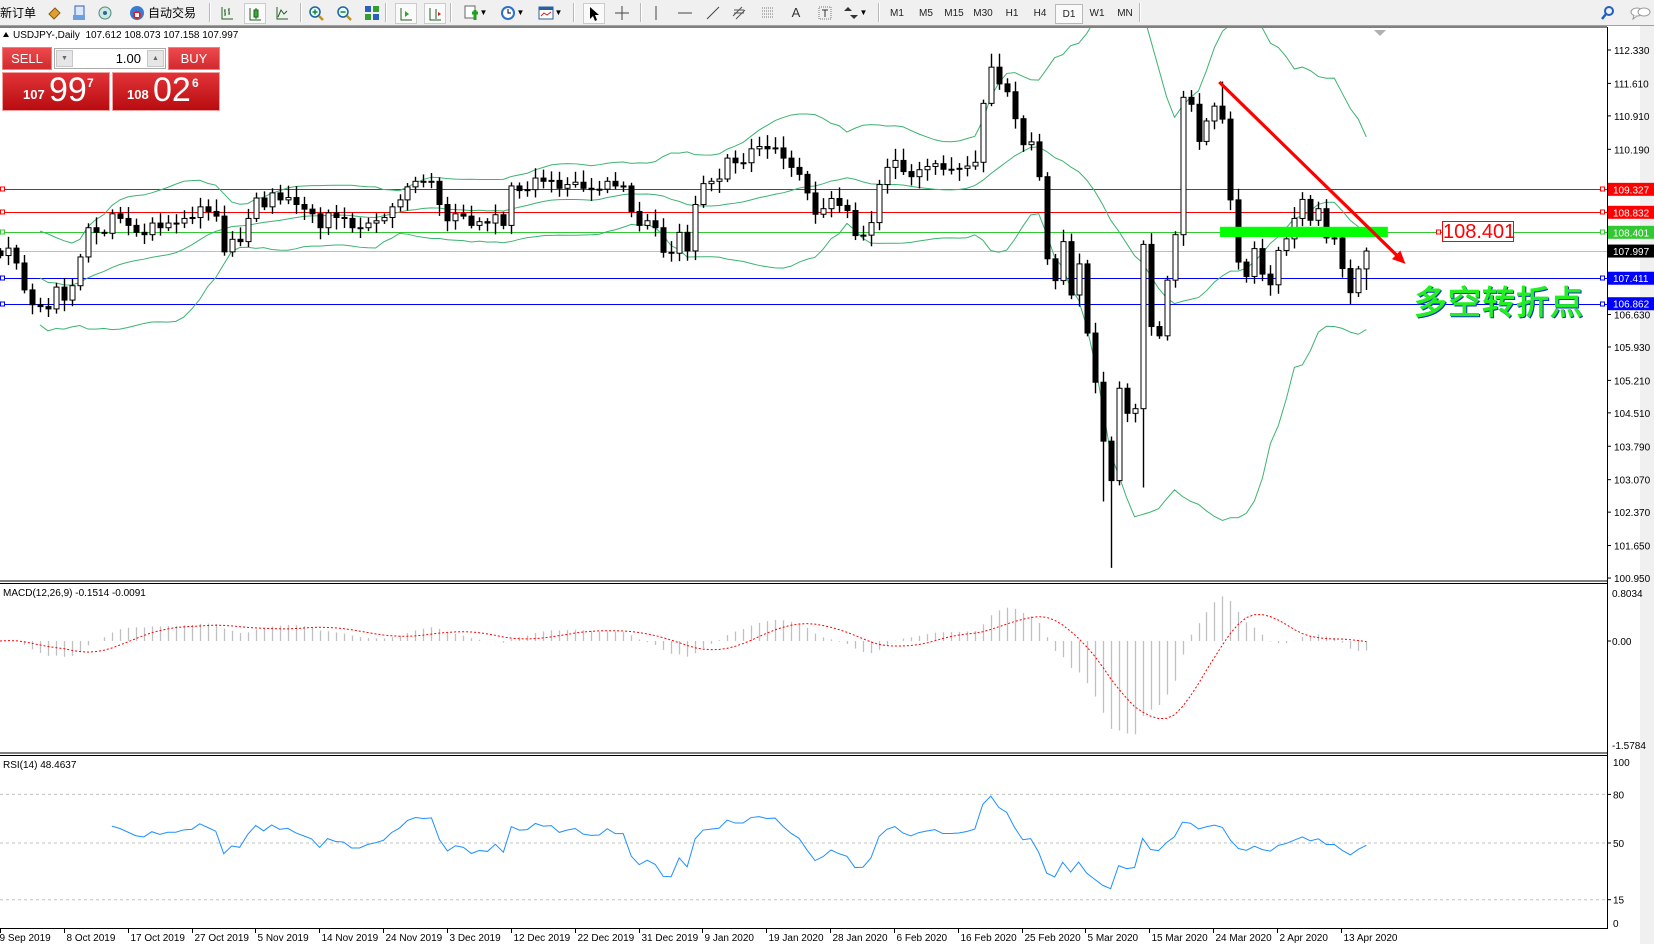 This screenshot has width=1654, height=944. What do you see at coordinates (282, 12) in the screenshot?
I see `line-chart-icon` at bounding box center [282, 12].